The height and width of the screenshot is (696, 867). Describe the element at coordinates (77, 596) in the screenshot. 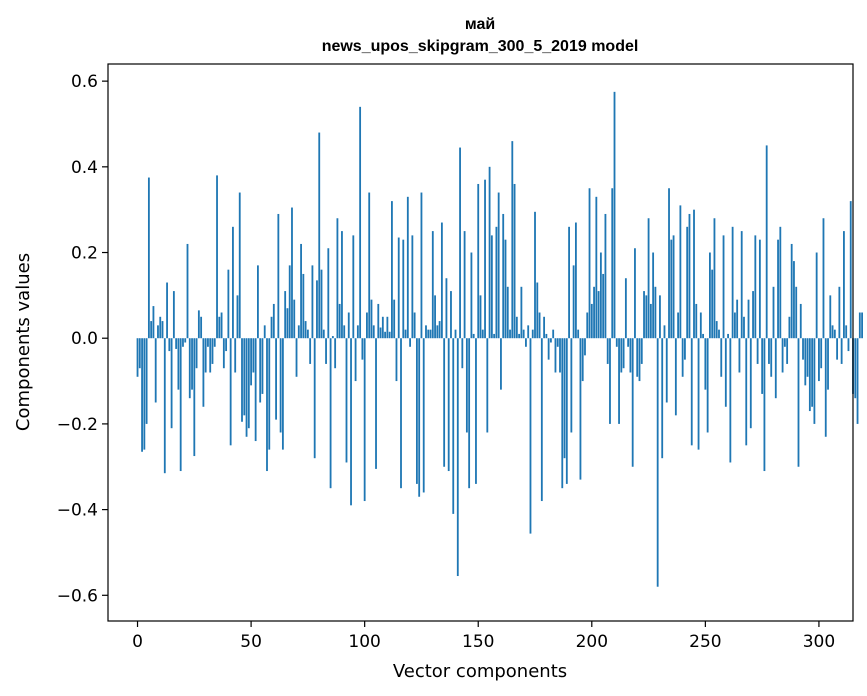

I see `y-tick-label: −0.6` at that location.